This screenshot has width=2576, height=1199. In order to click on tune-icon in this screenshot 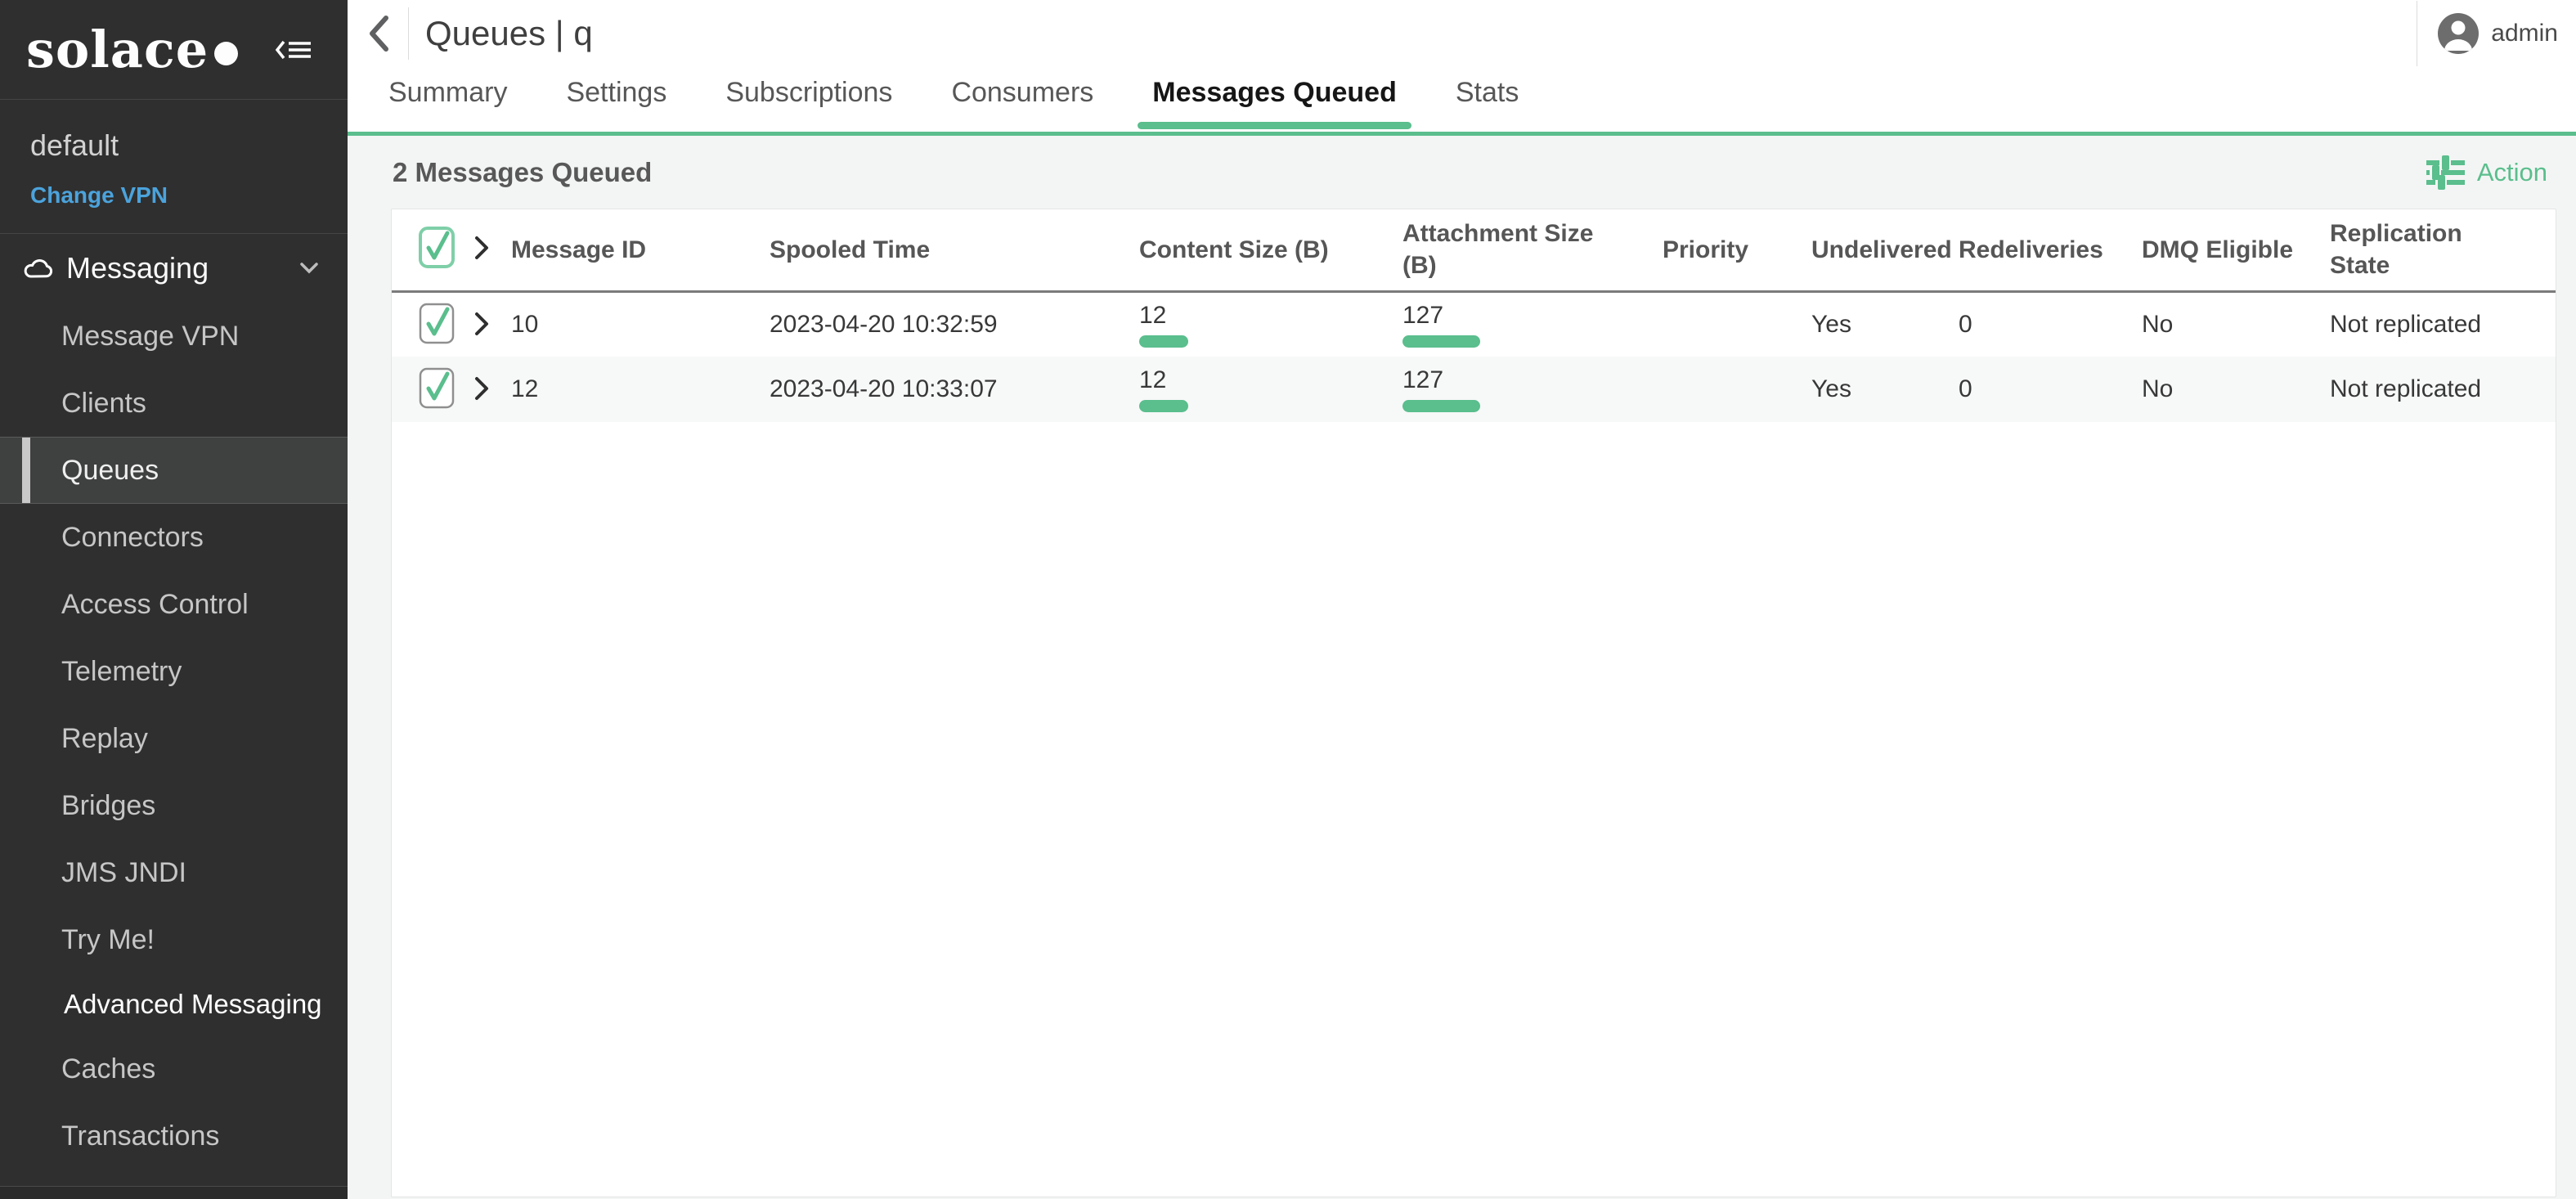, I will do `click(2445, 172)`.